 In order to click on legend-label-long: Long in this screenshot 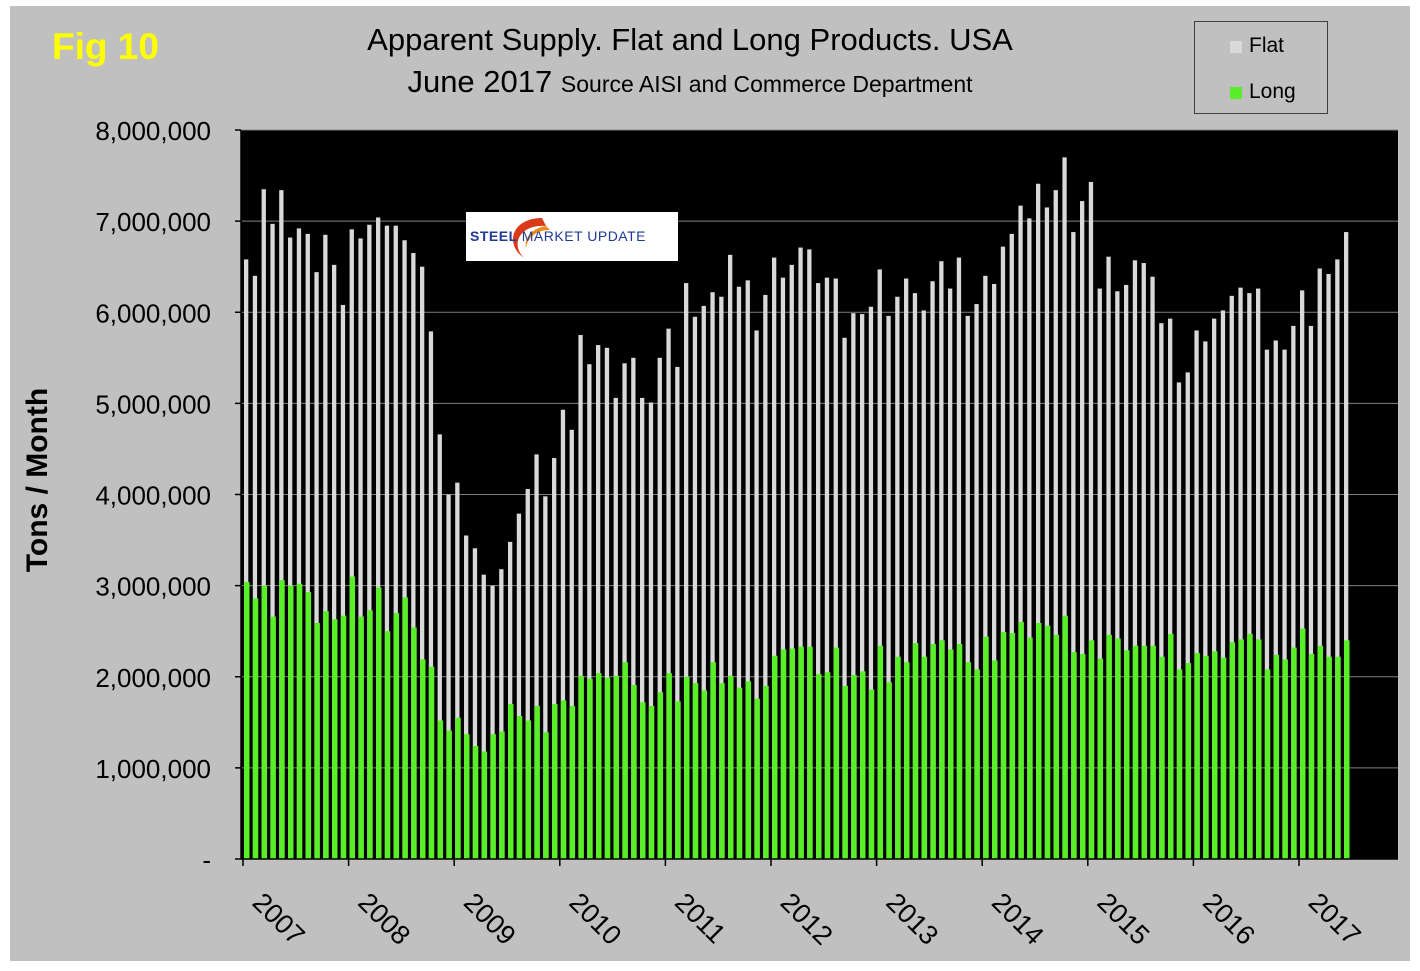, I will do `click(1272, 91)`.